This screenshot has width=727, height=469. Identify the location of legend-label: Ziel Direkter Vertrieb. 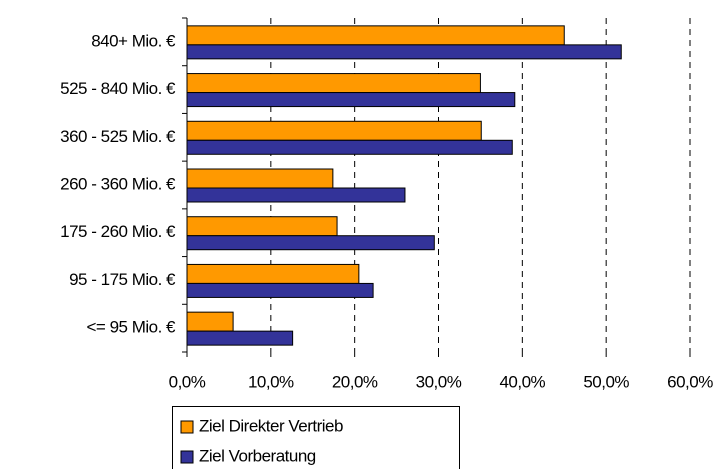
(271, 425).